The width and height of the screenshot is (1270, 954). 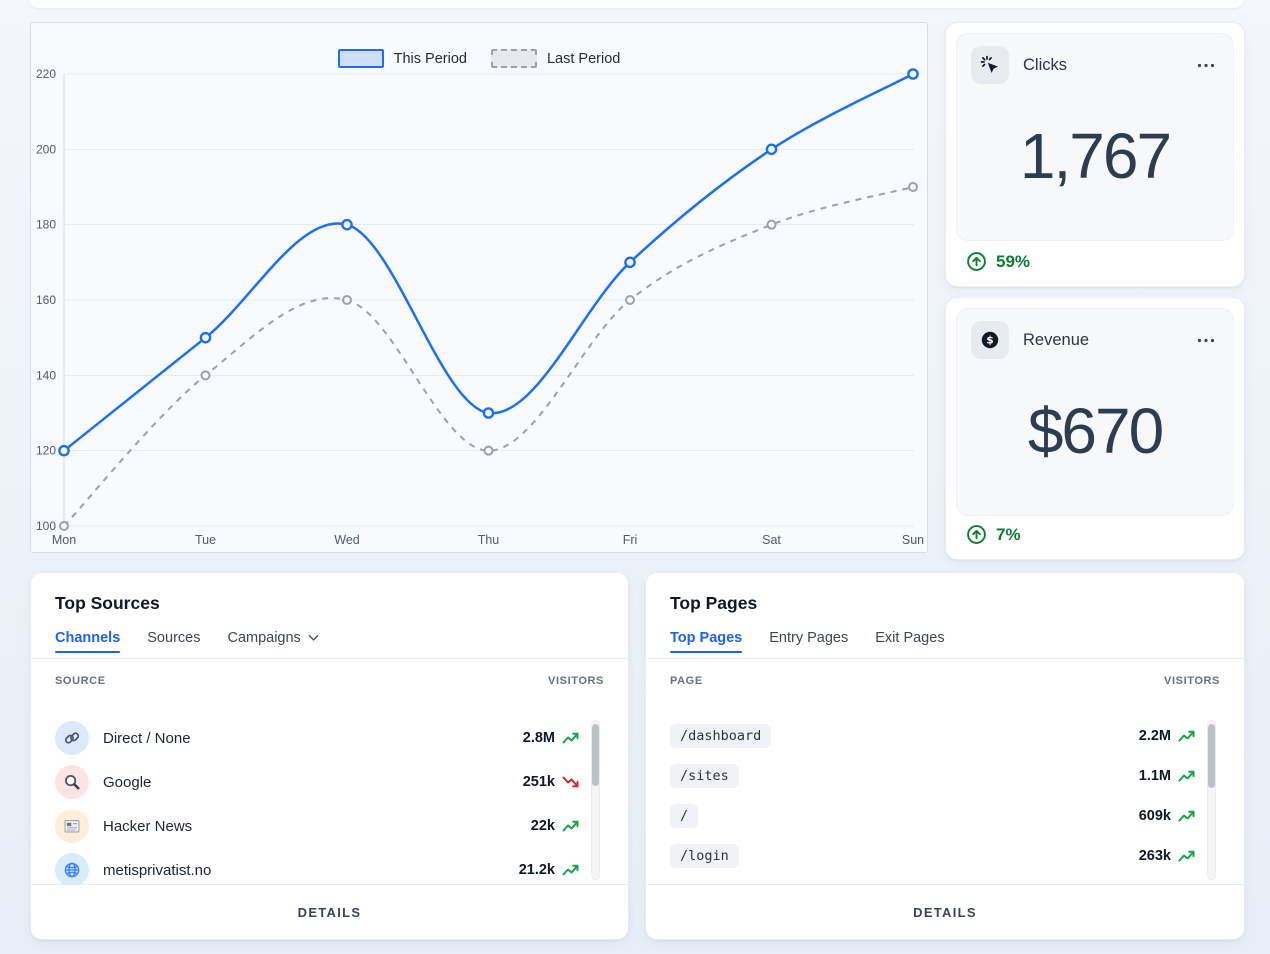 What do you see at coordinates (46, 300) in the screenshot?
I see `y-tick-label: 160` at bounding box center [46, 300].